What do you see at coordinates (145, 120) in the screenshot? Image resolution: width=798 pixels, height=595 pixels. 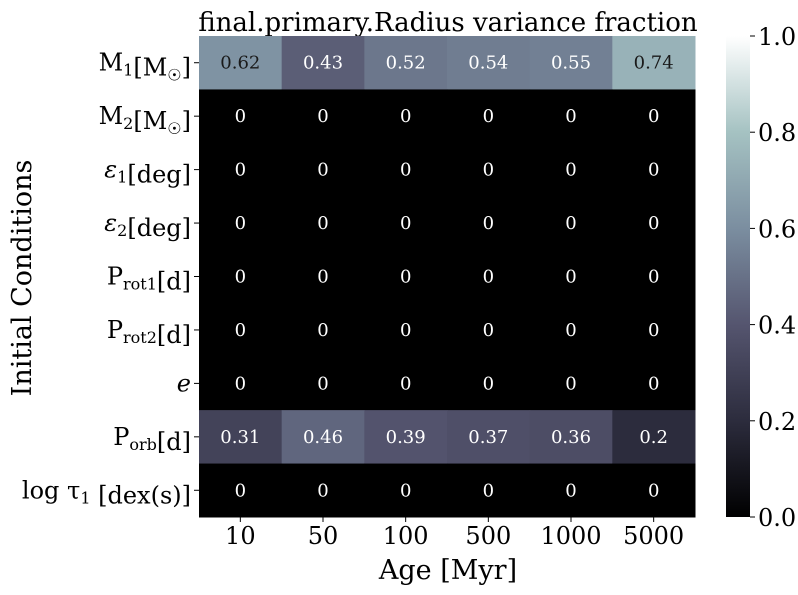 I see `y-tick-label: M2[M☉]` at bounding box center [145, 120].